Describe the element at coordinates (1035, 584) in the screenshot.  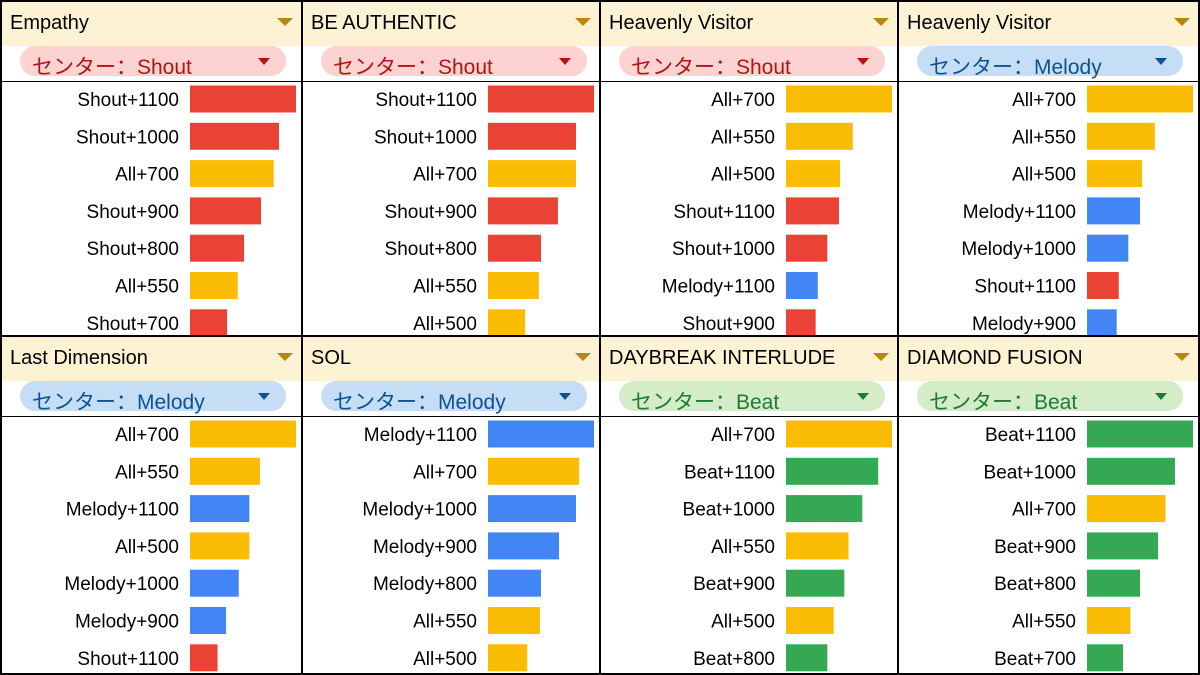
I see `category-label: Beat+800` at that location.